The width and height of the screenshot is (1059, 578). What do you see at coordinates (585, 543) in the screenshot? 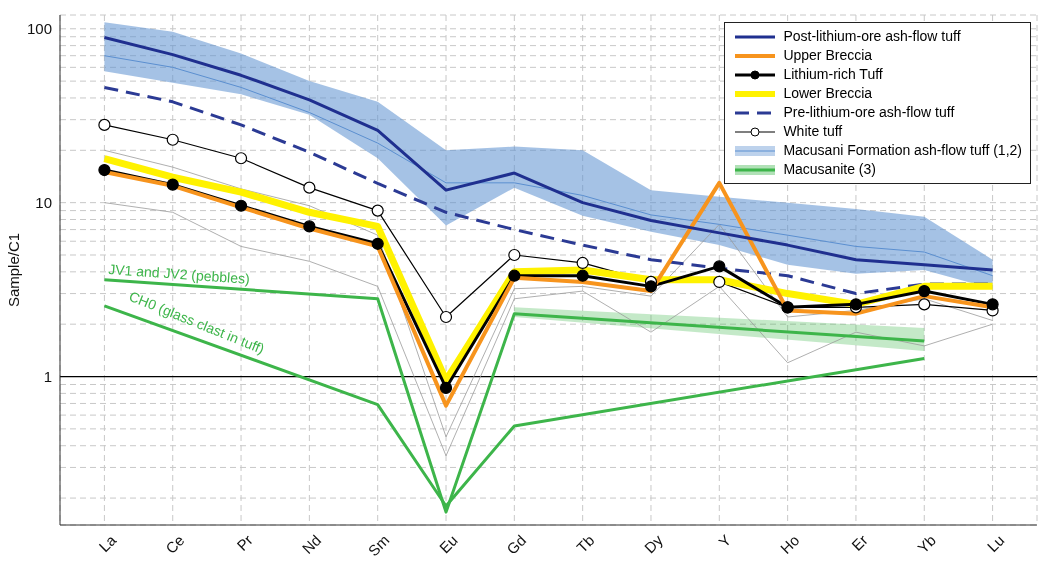
I see `x-tick-label: Tb` at bounding box center [585, 543].